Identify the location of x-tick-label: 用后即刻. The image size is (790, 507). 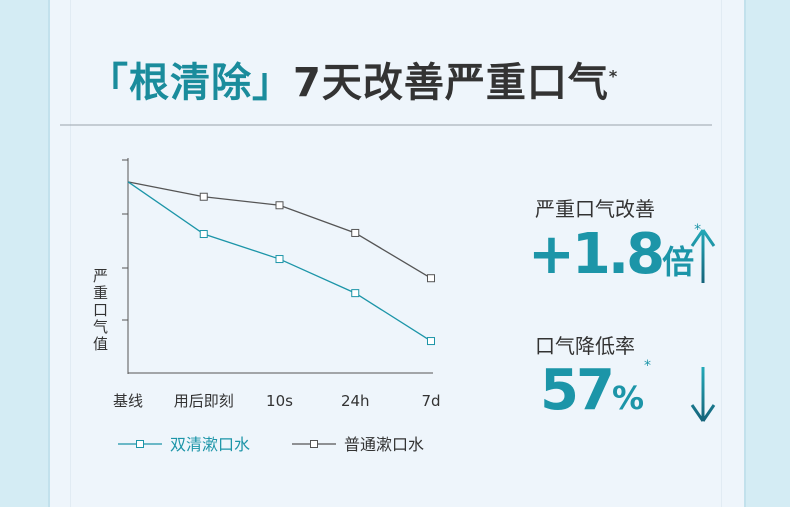
(204, 401).